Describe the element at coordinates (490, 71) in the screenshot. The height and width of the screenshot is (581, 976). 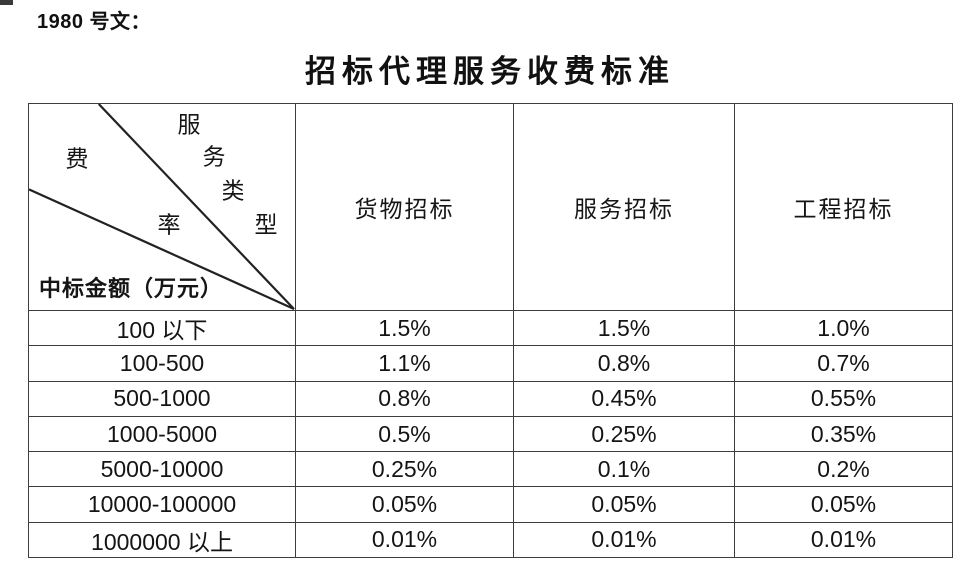
I see `page-title: 招标代理服务收费标准` at that location.